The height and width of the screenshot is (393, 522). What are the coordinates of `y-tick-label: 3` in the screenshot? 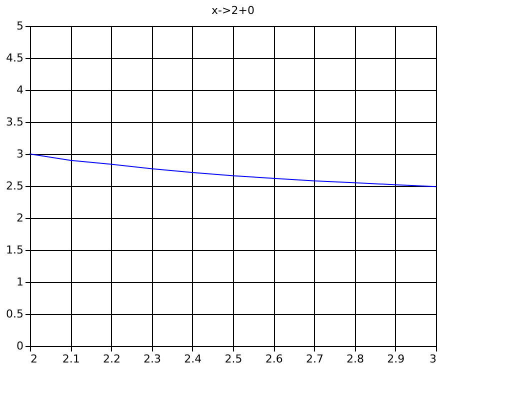 It's located at (20, 154).